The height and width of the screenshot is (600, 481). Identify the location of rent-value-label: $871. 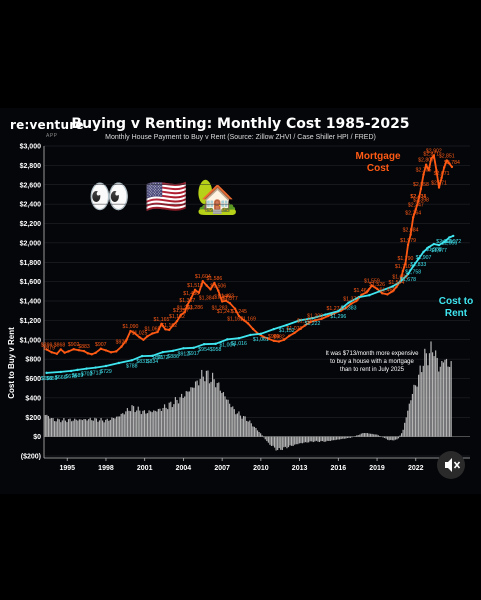
(158, 358).